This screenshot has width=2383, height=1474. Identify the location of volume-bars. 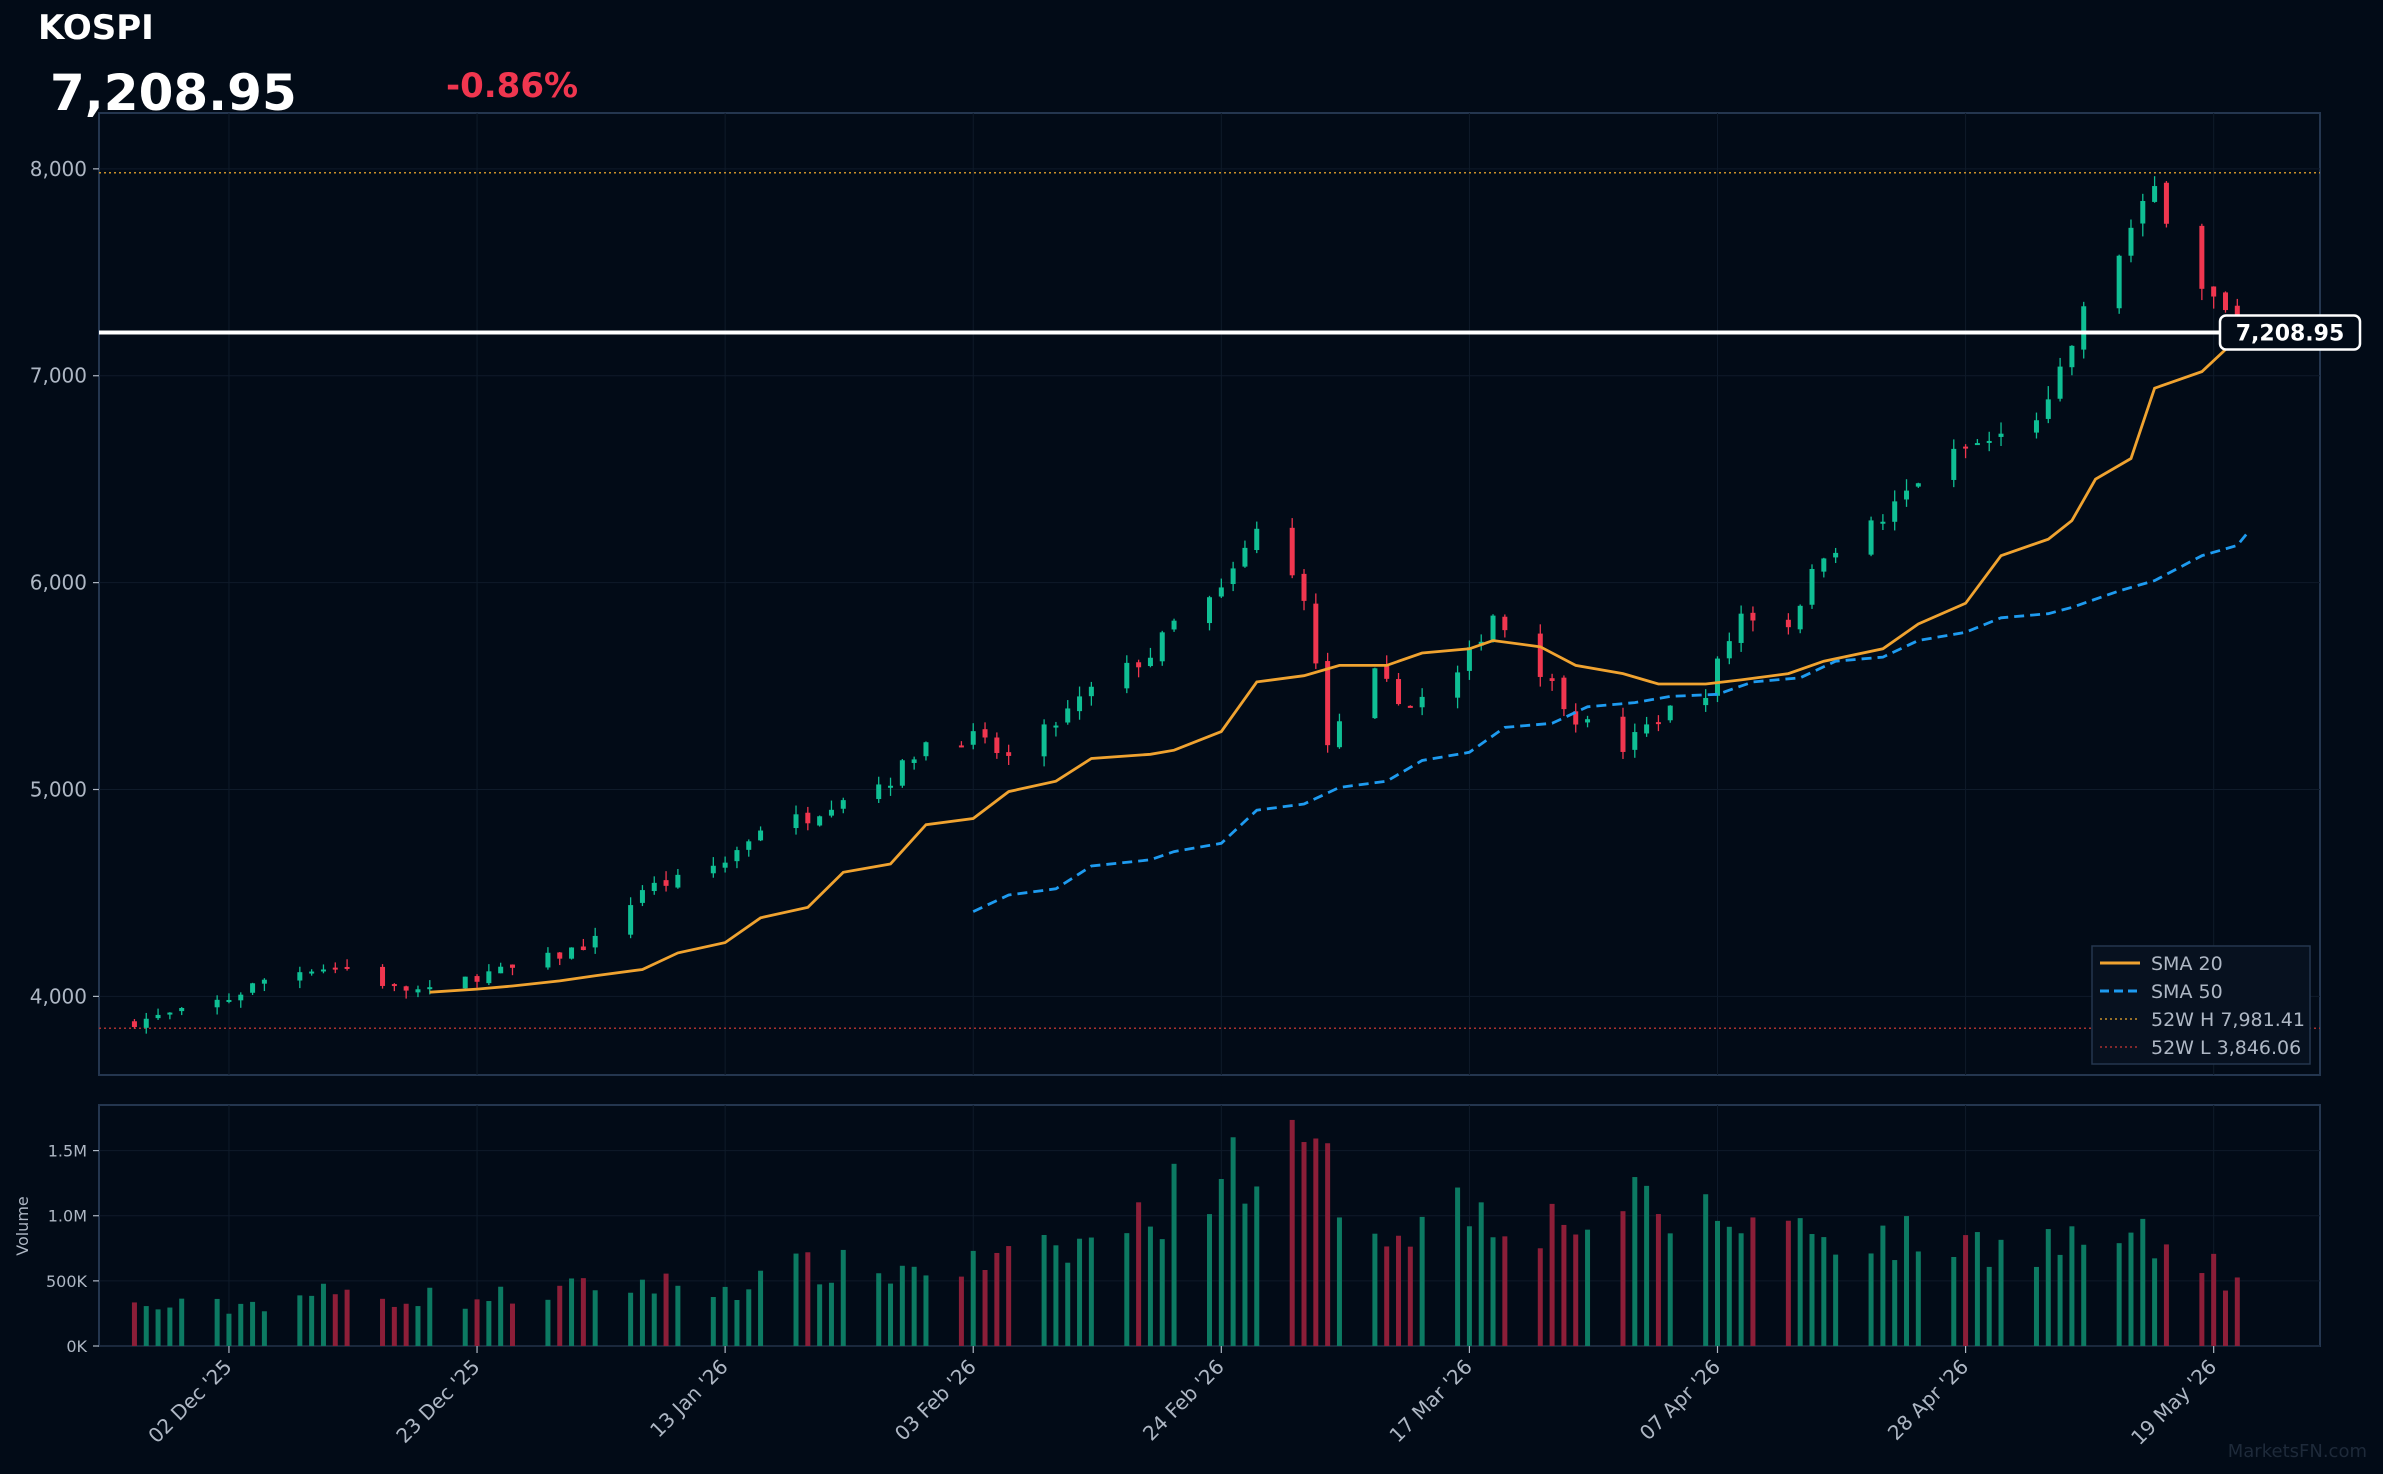
(1185, 1232).